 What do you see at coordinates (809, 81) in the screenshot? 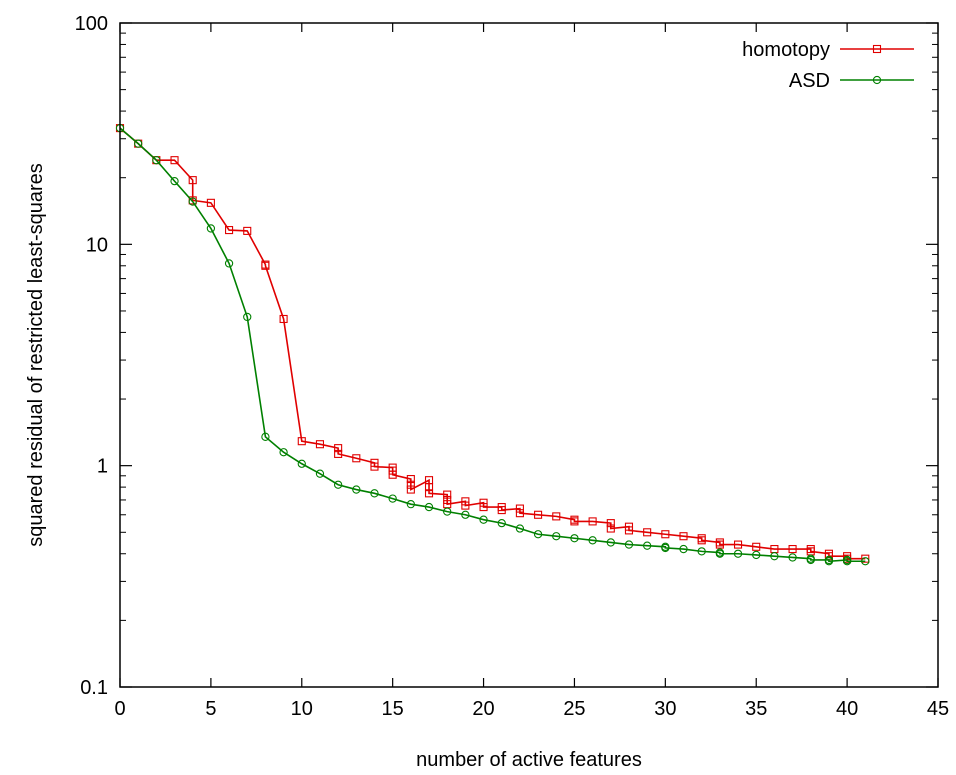
I see `legend-label: ASD` at bounding box center [809, 81].